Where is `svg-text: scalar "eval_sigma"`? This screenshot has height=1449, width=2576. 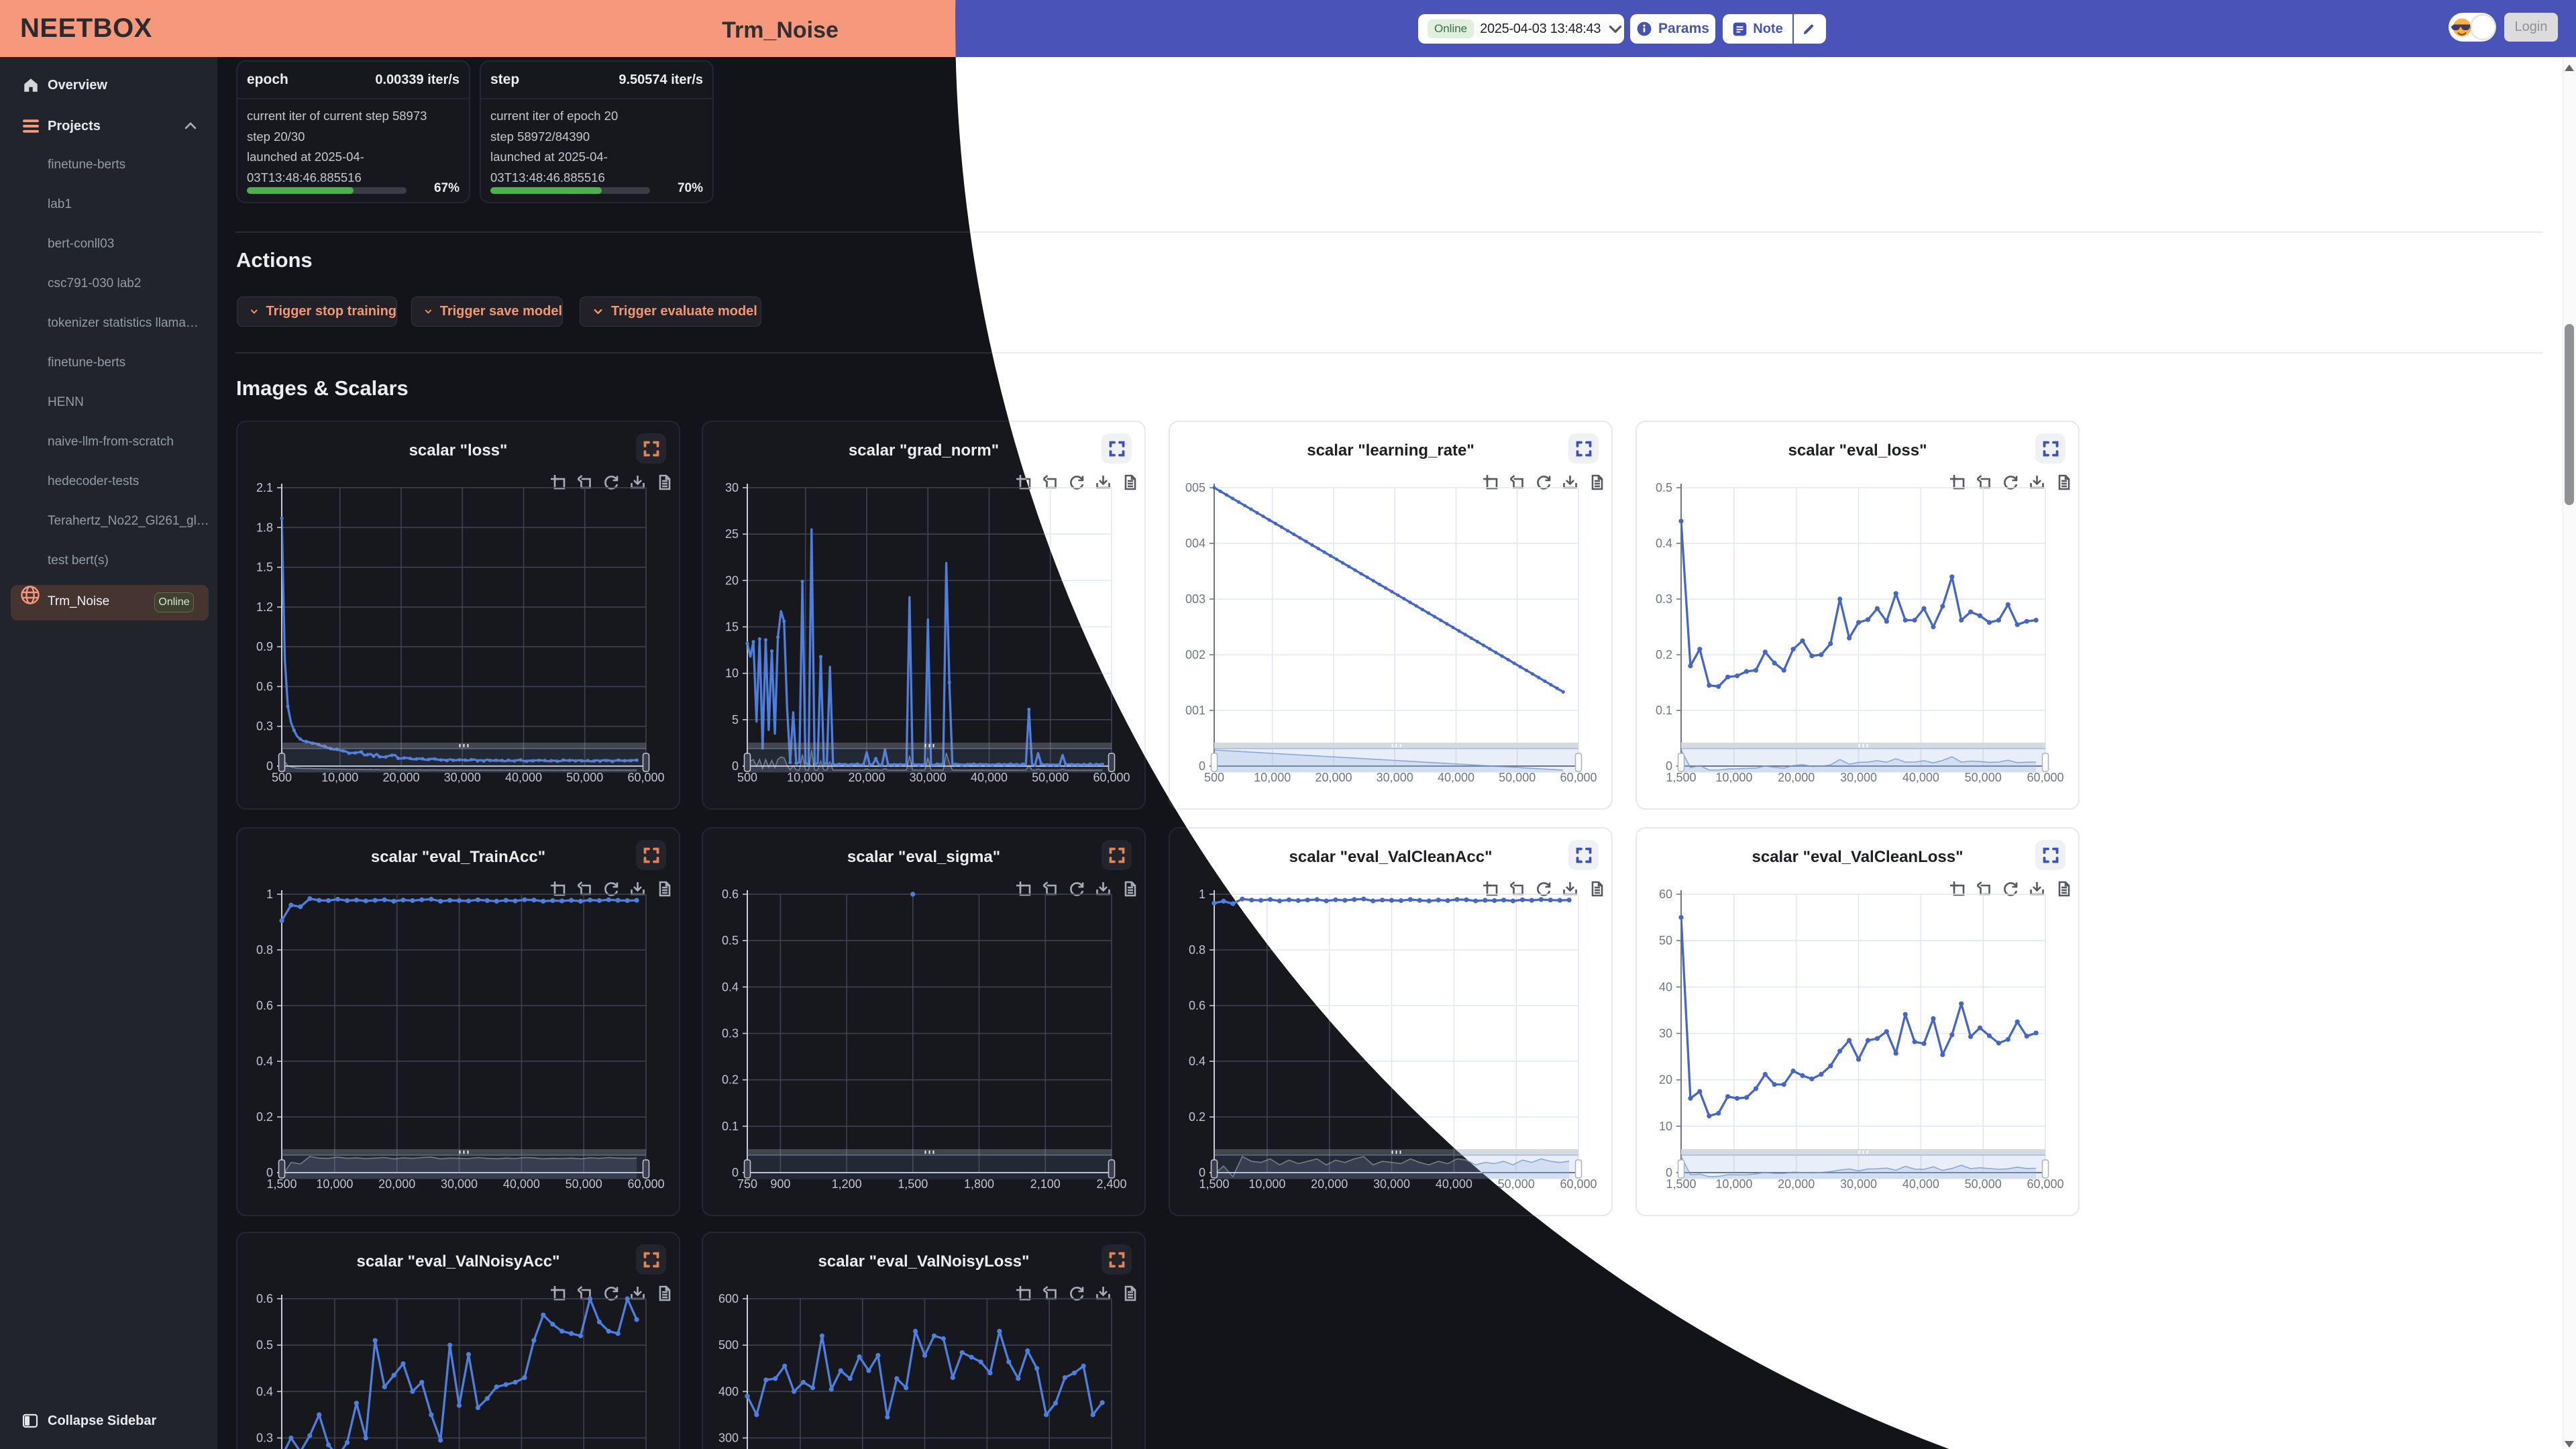 svg-text: scalar "eval_sigma" is located at coordinates (923, 857).